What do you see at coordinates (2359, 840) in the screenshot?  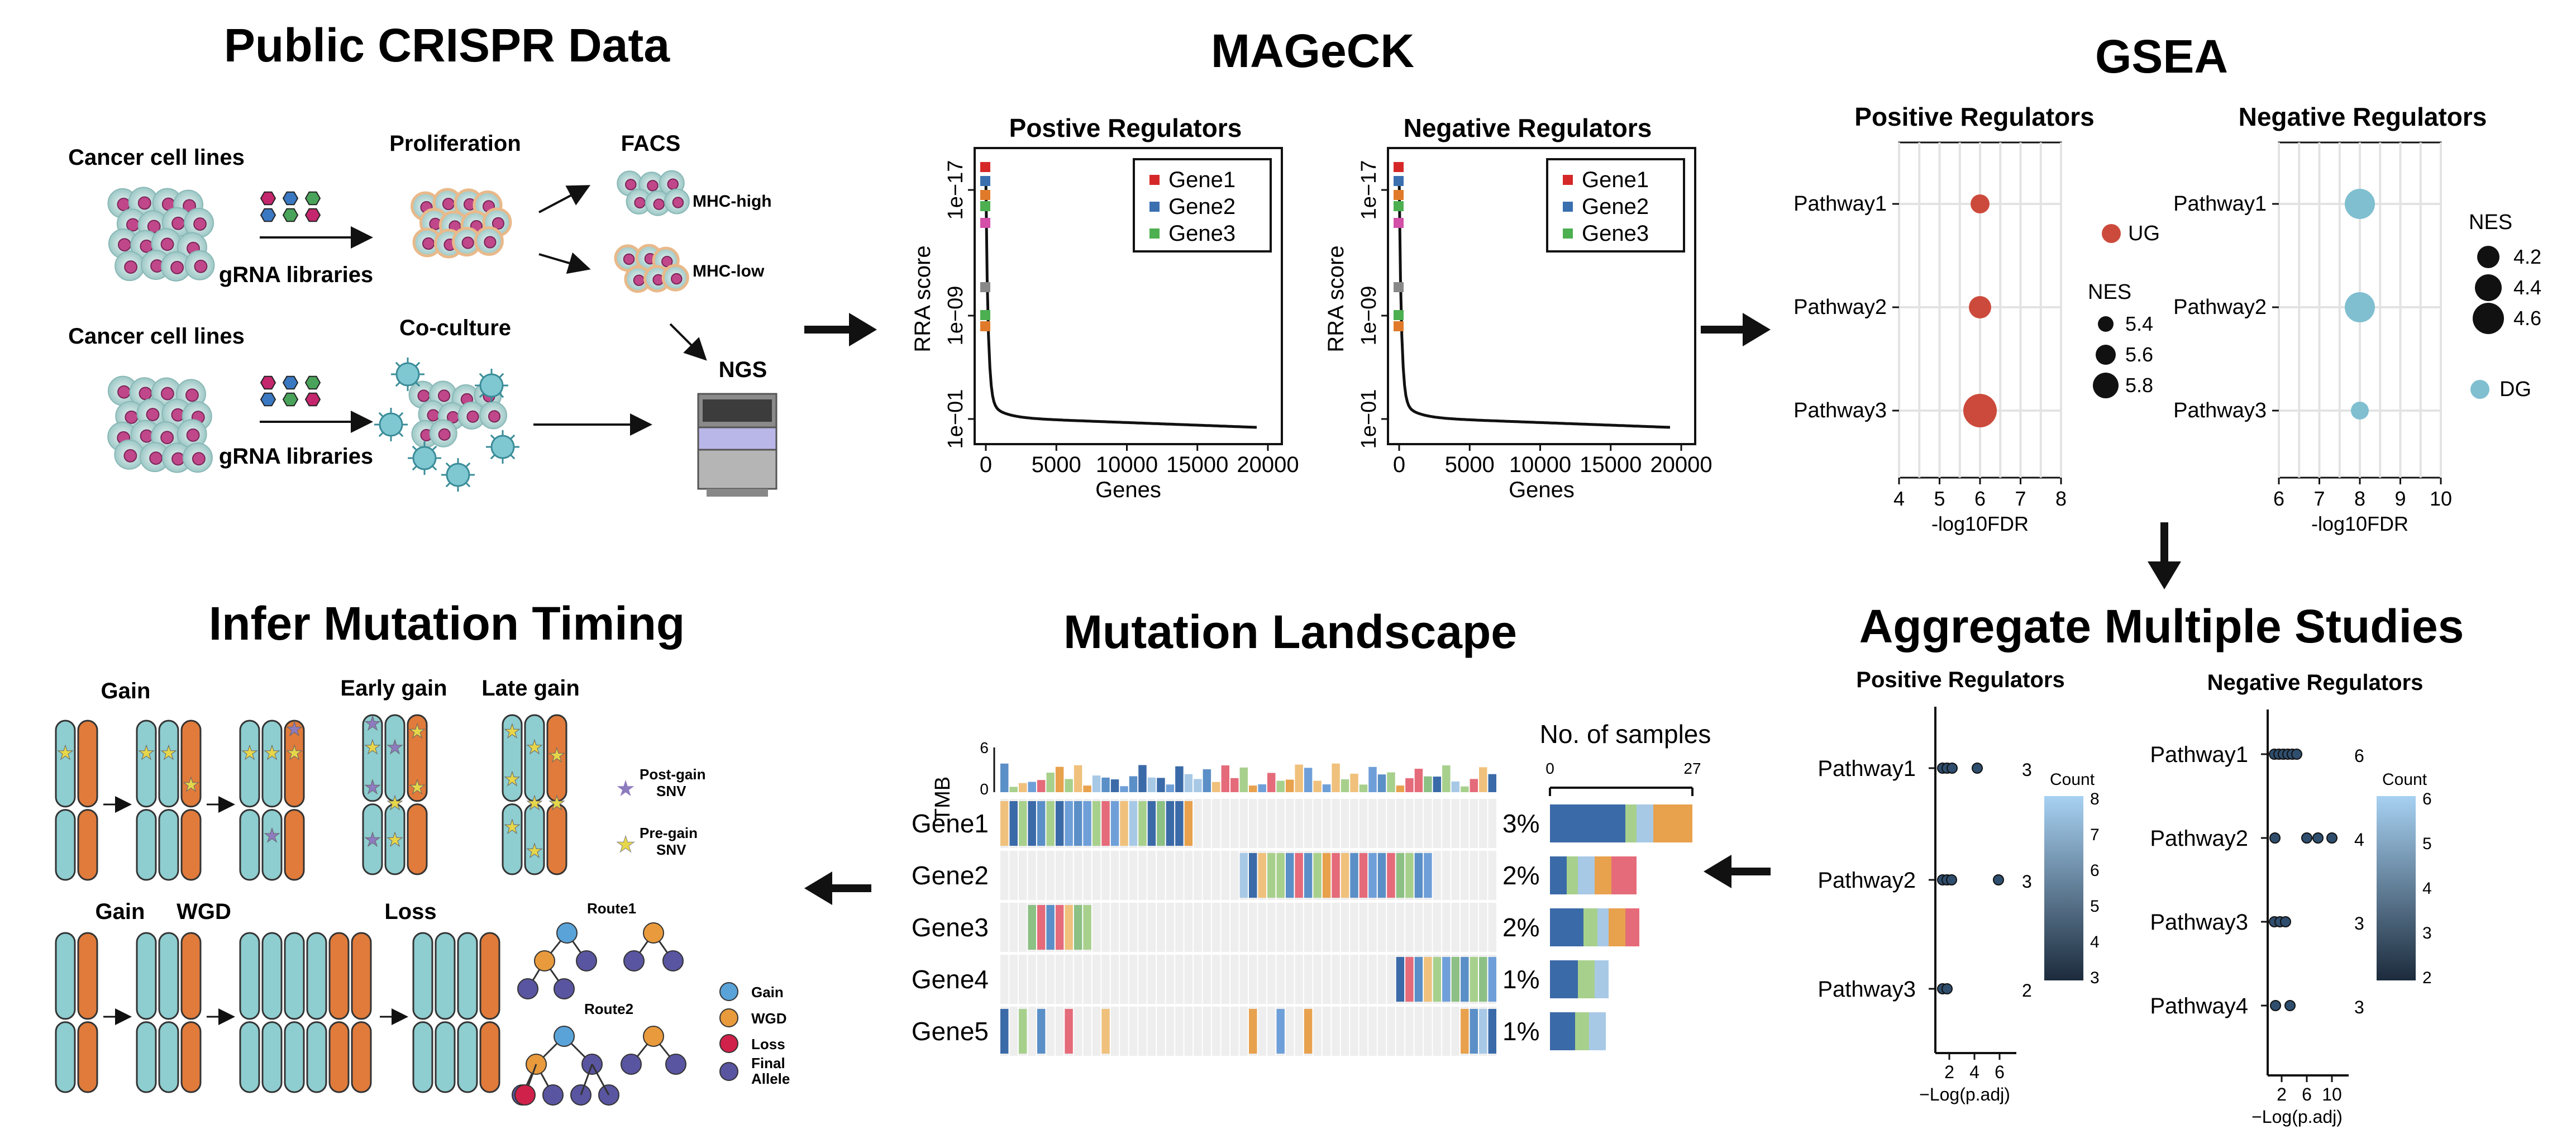 I see `count-label: 4` at bounding box center [2359, 840].